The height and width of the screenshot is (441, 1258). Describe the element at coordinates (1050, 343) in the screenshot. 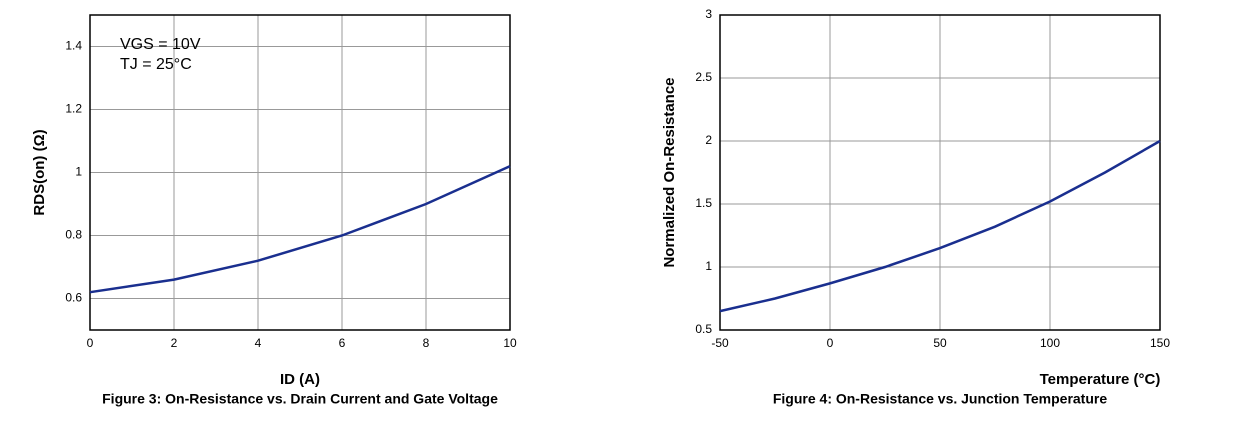

I see `x-tick-label: 100` at that location.